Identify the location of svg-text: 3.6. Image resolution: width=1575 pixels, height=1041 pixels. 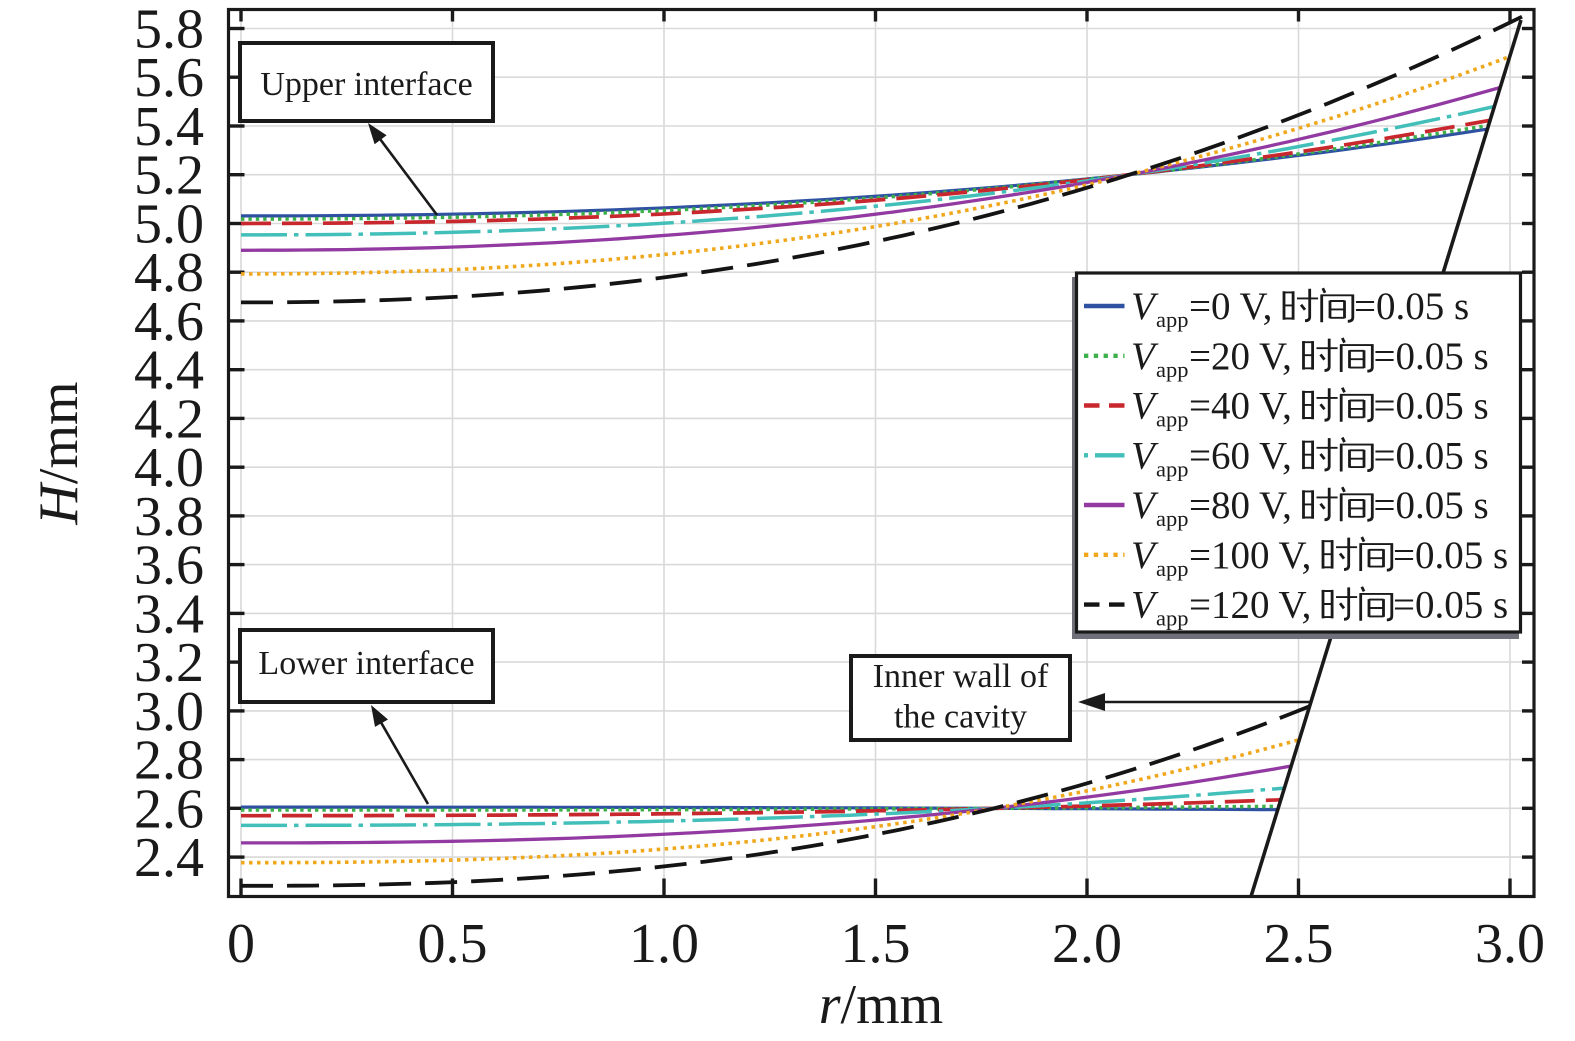
(169, 566).